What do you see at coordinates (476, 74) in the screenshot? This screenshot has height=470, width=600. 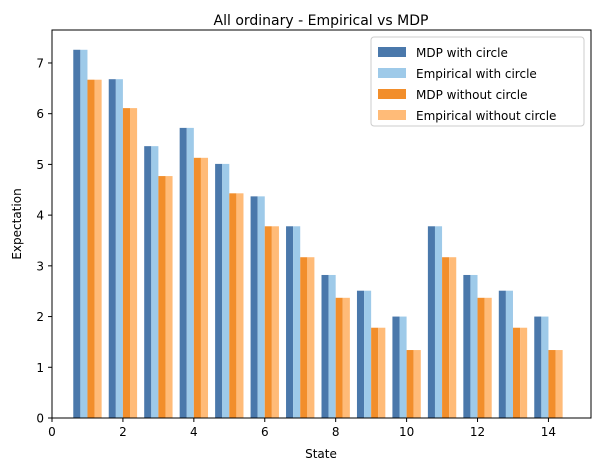 I see `legend-label-empirical-with-circle: Empirical with circle` at bounding box center [476, 74].